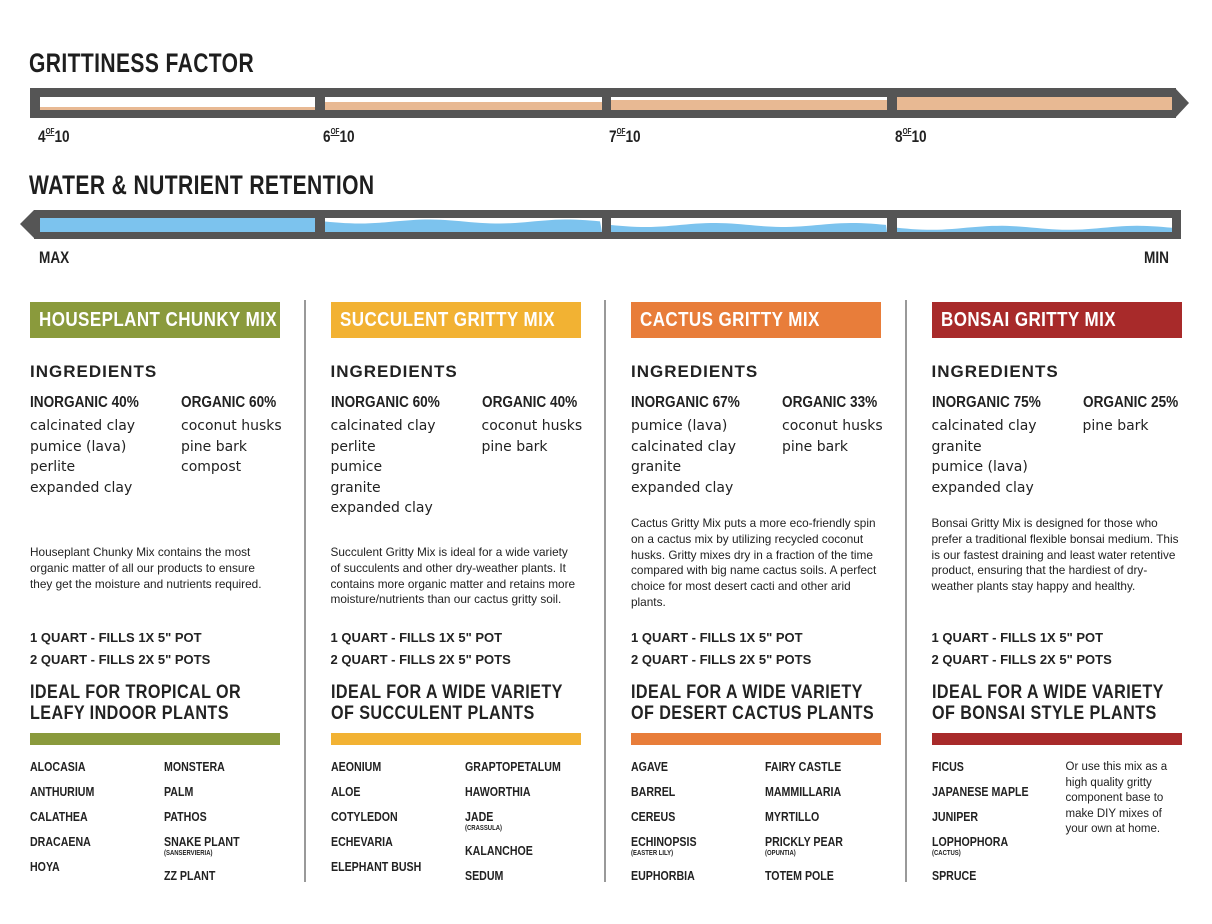 The height and width of the screenshot is (924, 1212). I want to click on plant-name: SNAKE PLANT, so click(202, 842).